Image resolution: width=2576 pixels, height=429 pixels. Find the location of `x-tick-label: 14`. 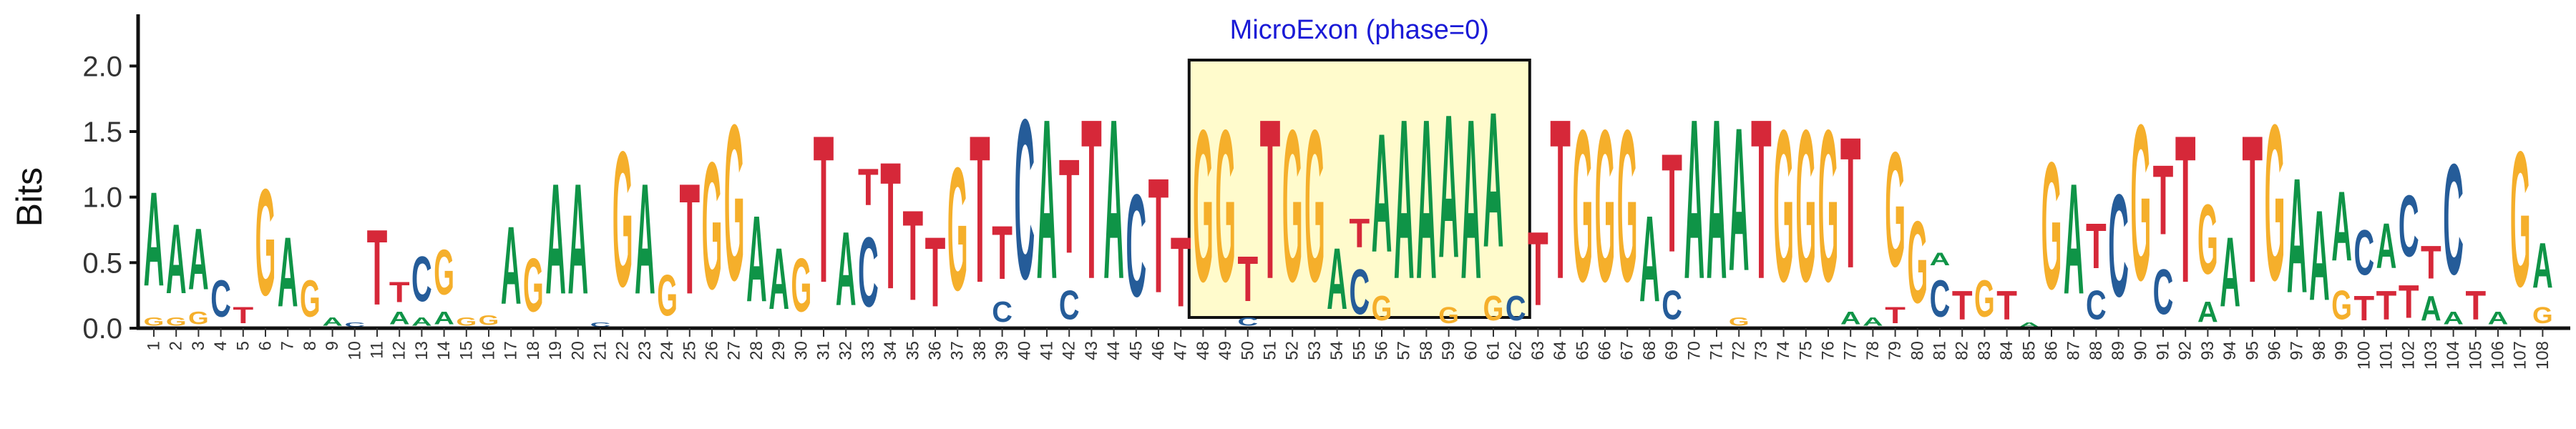

x-tick-label: 14 is located at coordinates (444, 350).